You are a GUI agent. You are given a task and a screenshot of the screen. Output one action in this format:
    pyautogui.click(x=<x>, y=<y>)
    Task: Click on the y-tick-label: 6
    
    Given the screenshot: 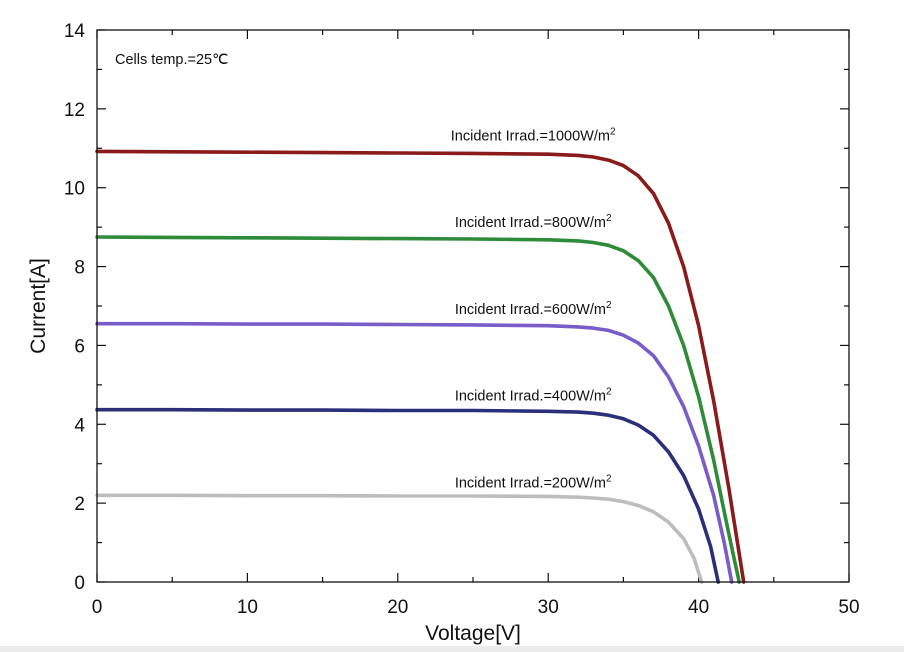 What is the action you would take?
    pyautogui.click(x=79, y=346)
    